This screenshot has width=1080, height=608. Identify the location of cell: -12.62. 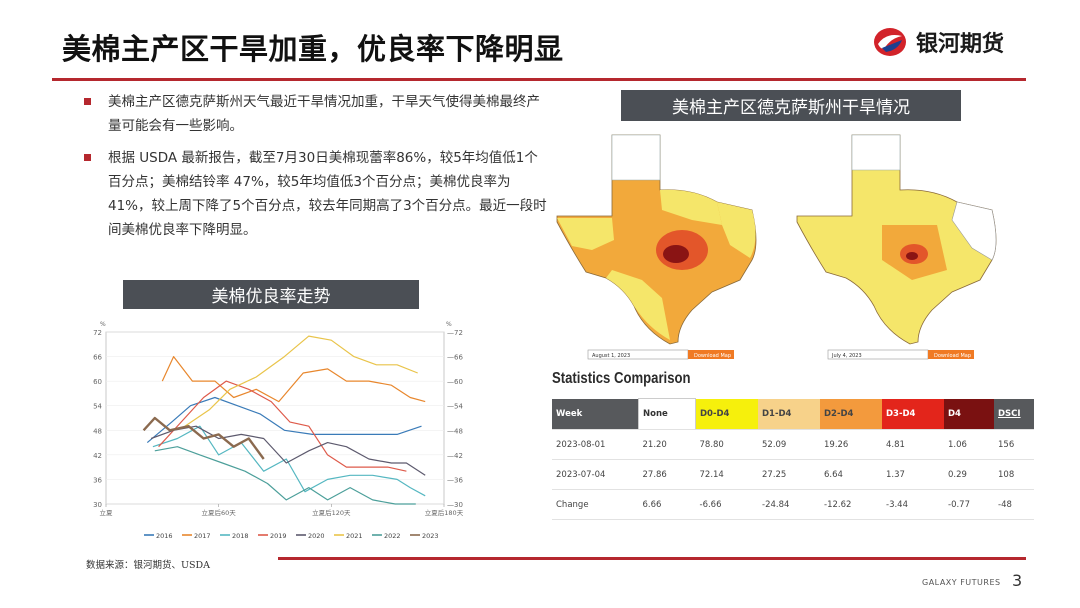
(851, 504).